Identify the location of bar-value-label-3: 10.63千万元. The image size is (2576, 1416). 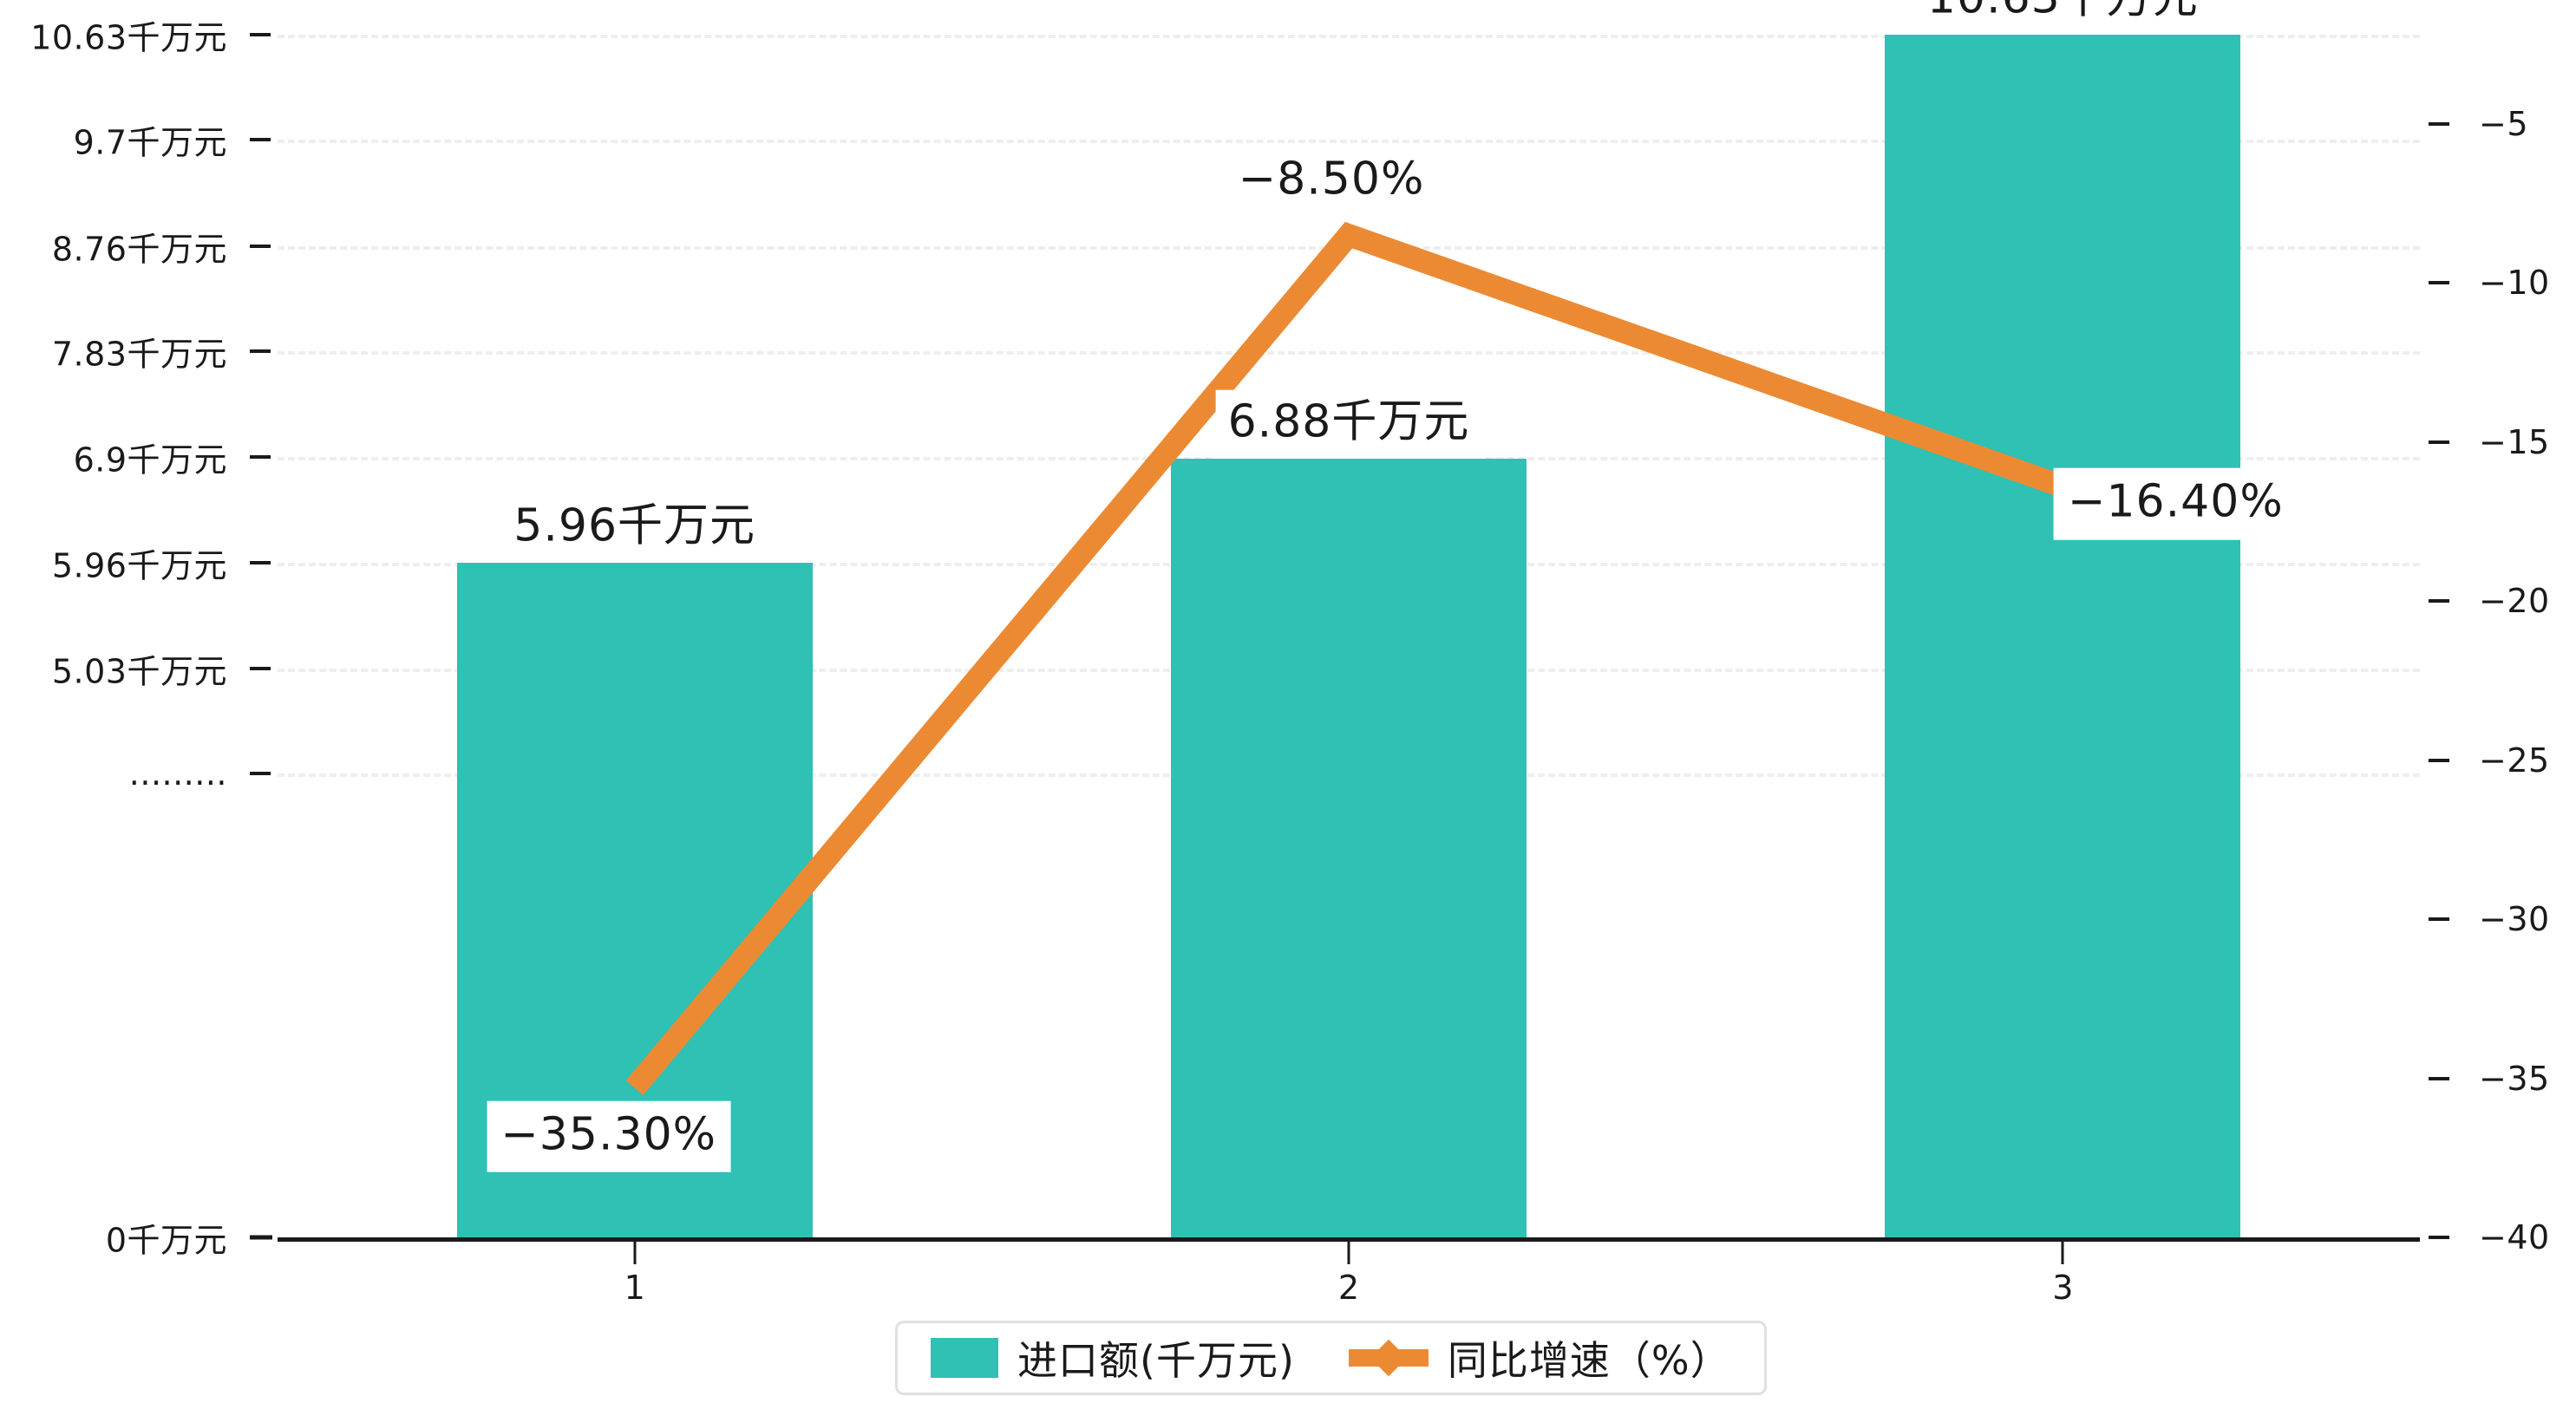
(2062, 17).